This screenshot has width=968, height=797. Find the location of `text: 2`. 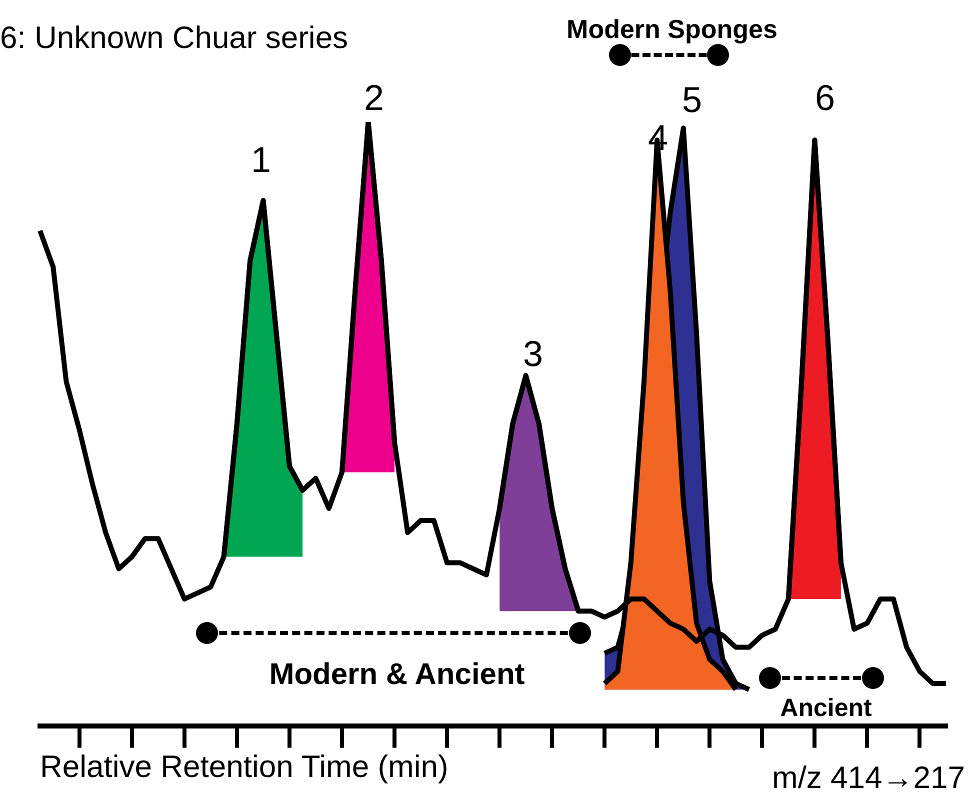

text: 2 is located at coordinates (374, 97).